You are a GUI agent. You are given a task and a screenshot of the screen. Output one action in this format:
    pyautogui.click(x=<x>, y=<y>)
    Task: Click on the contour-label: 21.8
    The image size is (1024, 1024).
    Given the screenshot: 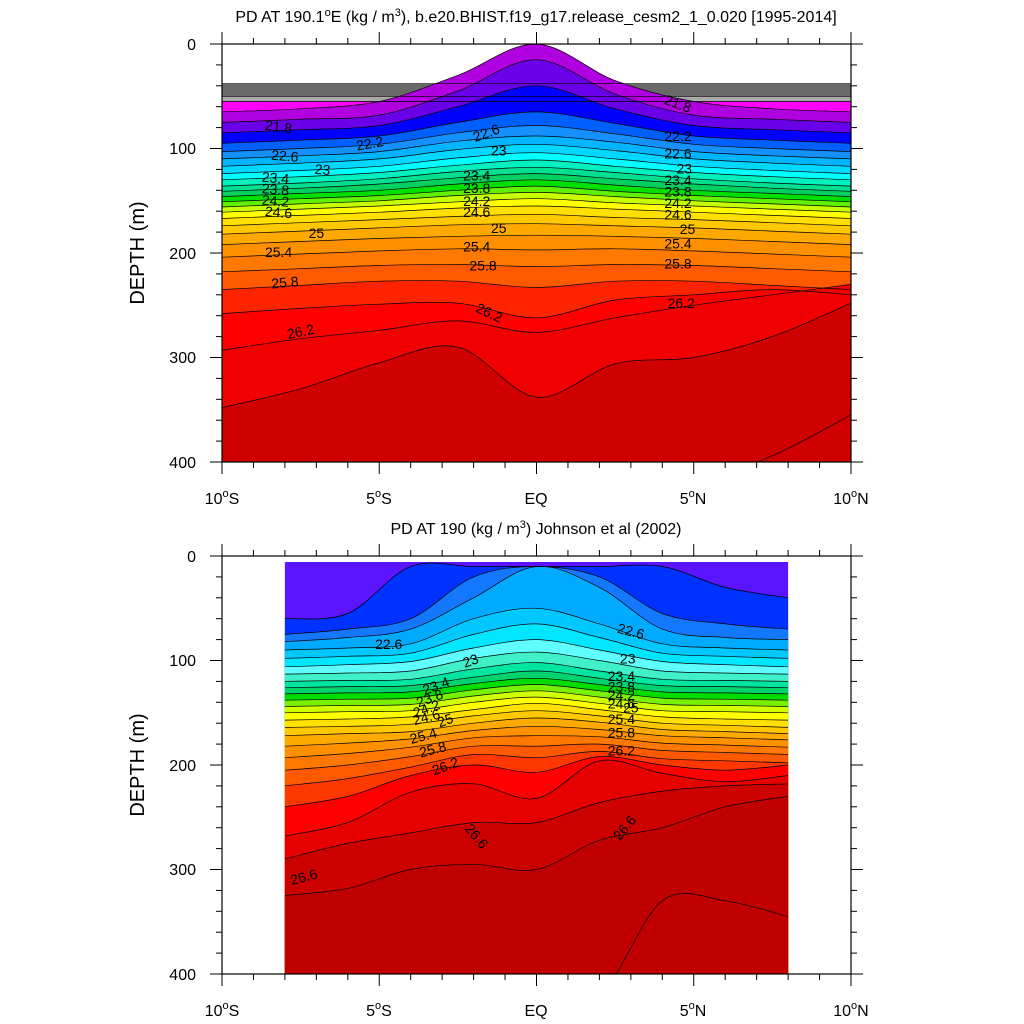 What is the action you would take?
    pyautogui.click(x=278, y=127)
    